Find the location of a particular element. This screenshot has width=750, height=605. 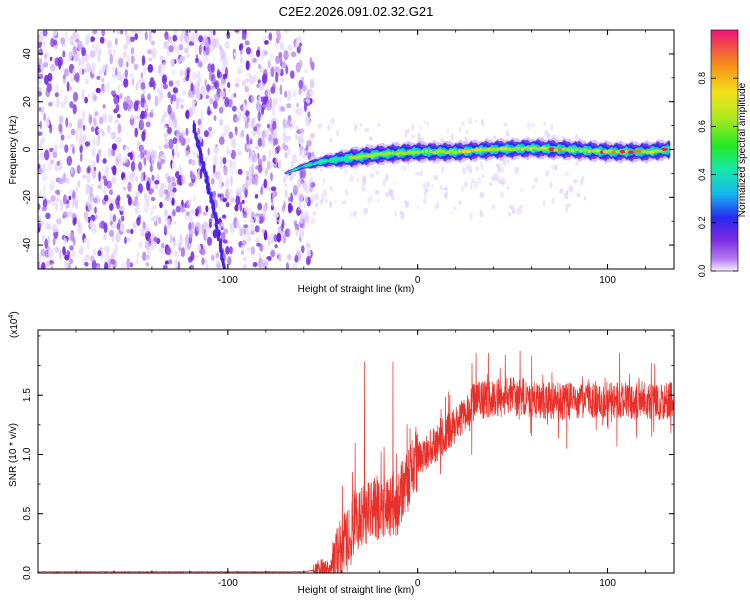

colorbar-tick-label: 0.2 is located at coordinates (702, 223).